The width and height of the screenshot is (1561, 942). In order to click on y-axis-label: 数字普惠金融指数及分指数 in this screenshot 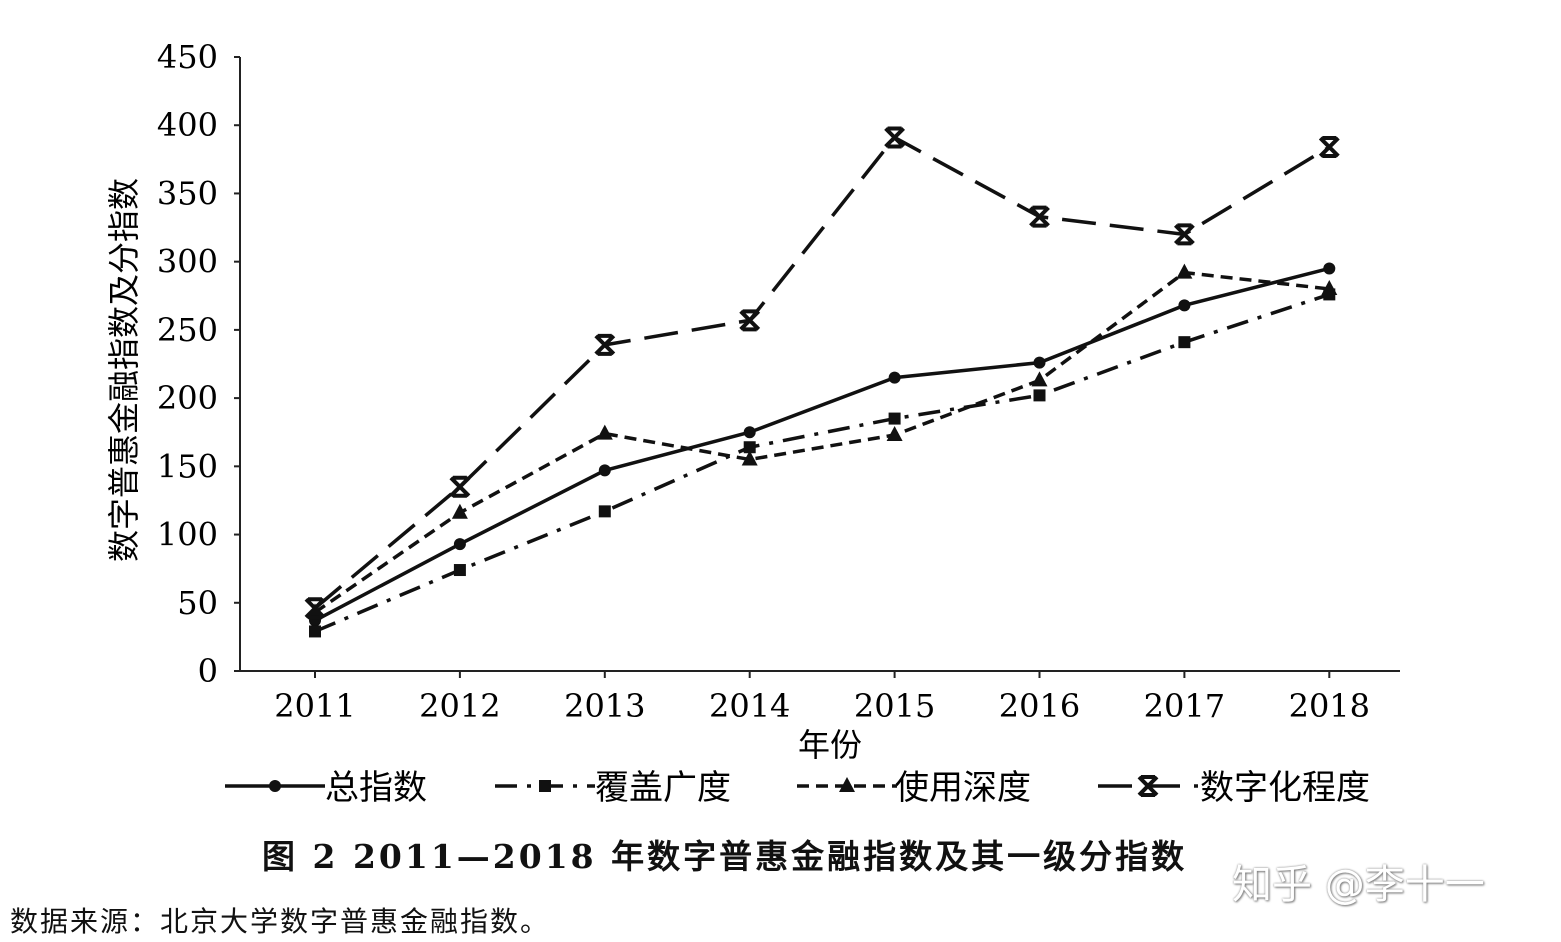, I will do `click(124, 370)`.